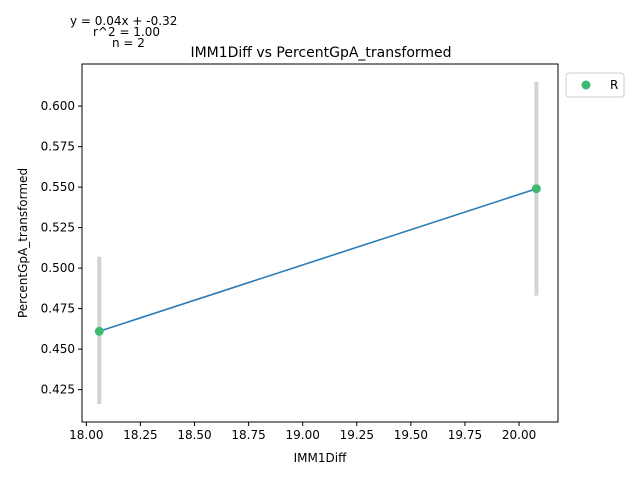  Describe the element at coordinates (320, 458) in the screenshot. I see `x-axis-label: IMM1Diff` at that location.